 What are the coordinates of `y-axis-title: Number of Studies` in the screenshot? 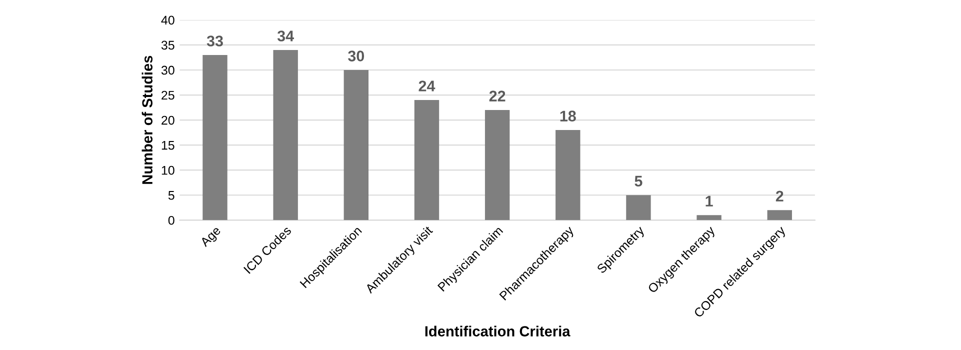 It's located at (147, 120).